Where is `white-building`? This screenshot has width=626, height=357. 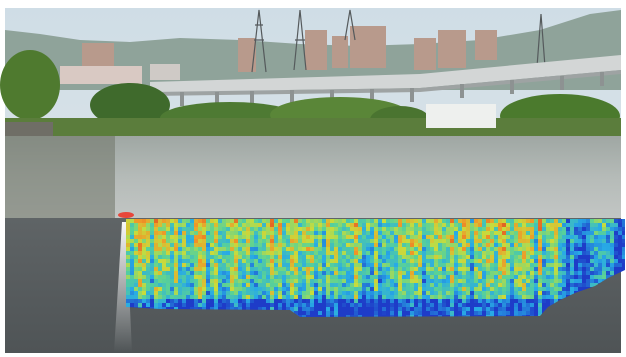
white-building is located at coordinates (461, 116).